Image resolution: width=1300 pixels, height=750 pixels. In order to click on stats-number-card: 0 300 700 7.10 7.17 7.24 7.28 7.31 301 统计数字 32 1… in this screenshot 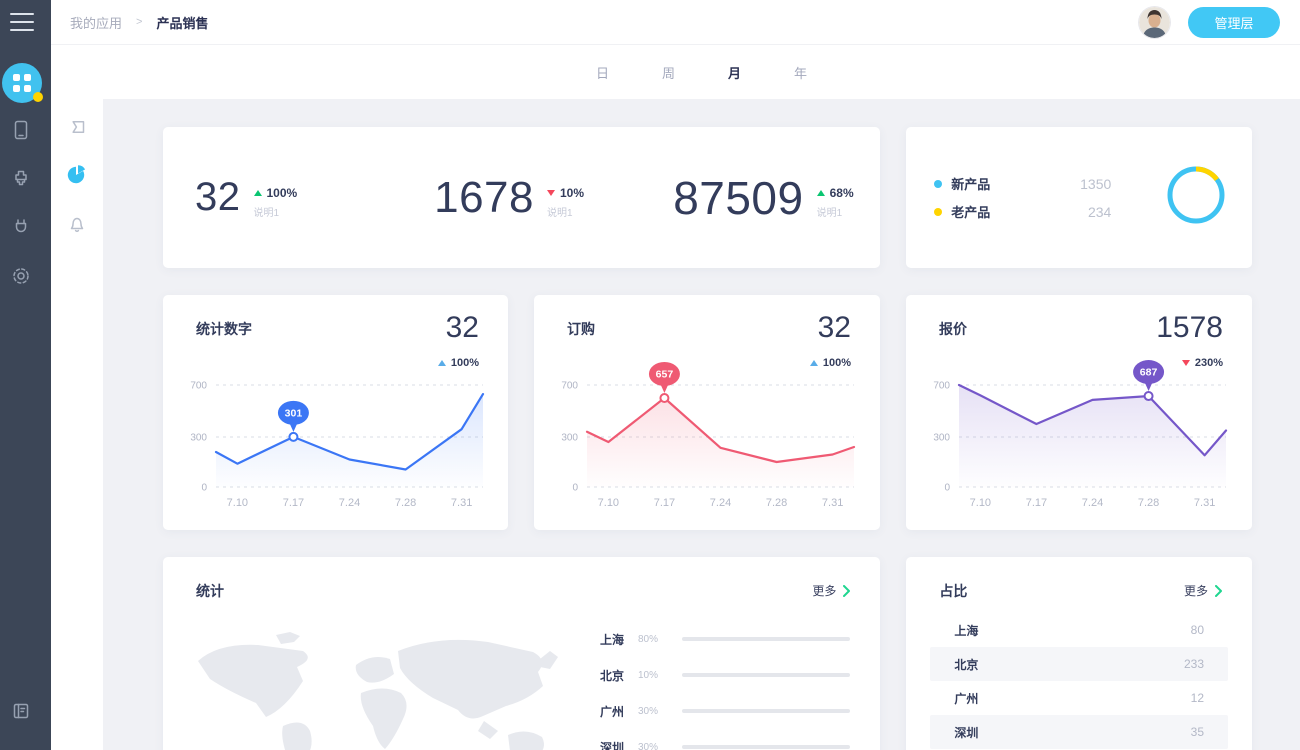, I will do `click(335, 412)`.